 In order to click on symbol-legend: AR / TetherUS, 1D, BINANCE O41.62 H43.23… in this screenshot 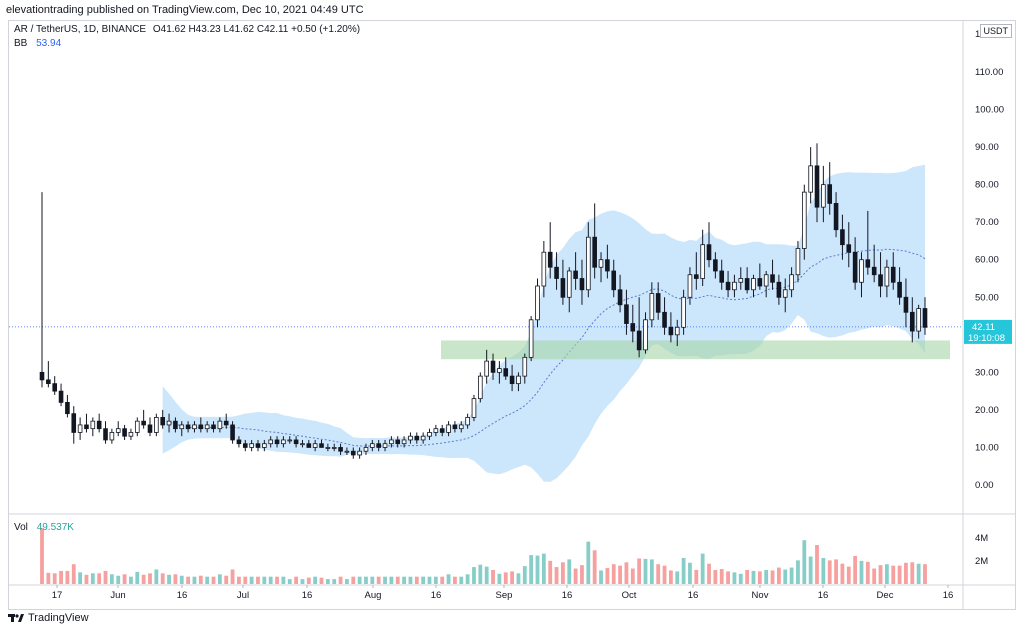, I will do `click(187, 29)`.